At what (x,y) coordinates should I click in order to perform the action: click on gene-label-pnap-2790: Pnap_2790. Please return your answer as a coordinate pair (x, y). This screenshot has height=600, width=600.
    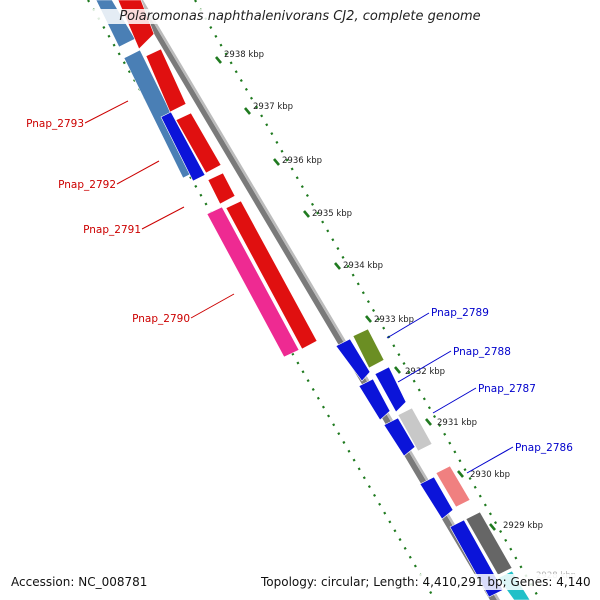
    Looking at the image, I should click on (161, 319).